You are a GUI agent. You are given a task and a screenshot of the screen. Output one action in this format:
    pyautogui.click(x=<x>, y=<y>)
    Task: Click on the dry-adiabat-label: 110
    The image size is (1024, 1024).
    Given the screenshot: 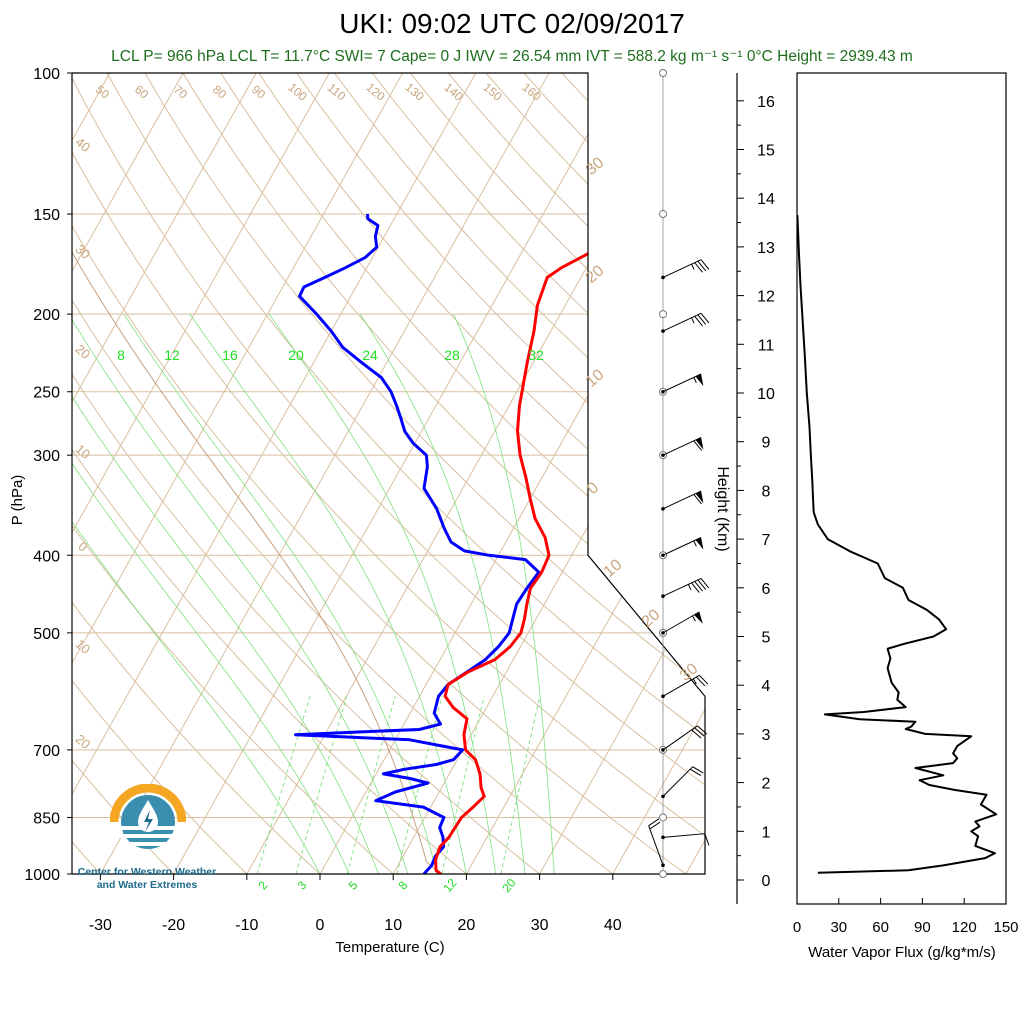 What is the action you would take?
    pyautogui.click(x=337, y=91)
    